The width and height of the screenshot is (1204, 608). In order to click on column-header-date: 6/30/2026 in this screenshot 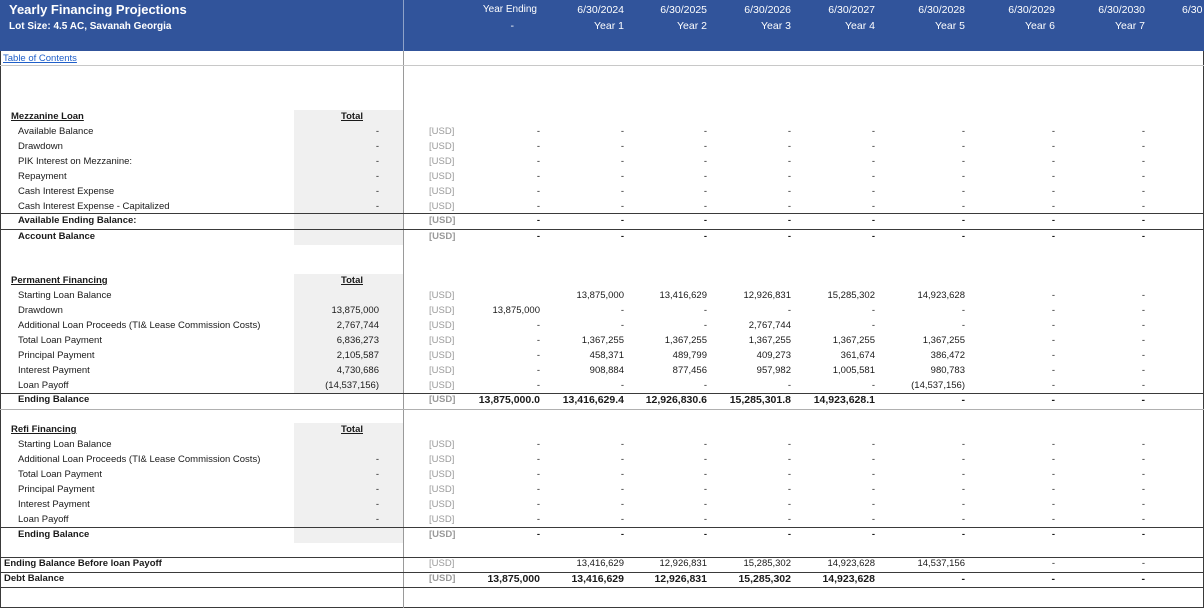, I will do `click(767, 10)`.